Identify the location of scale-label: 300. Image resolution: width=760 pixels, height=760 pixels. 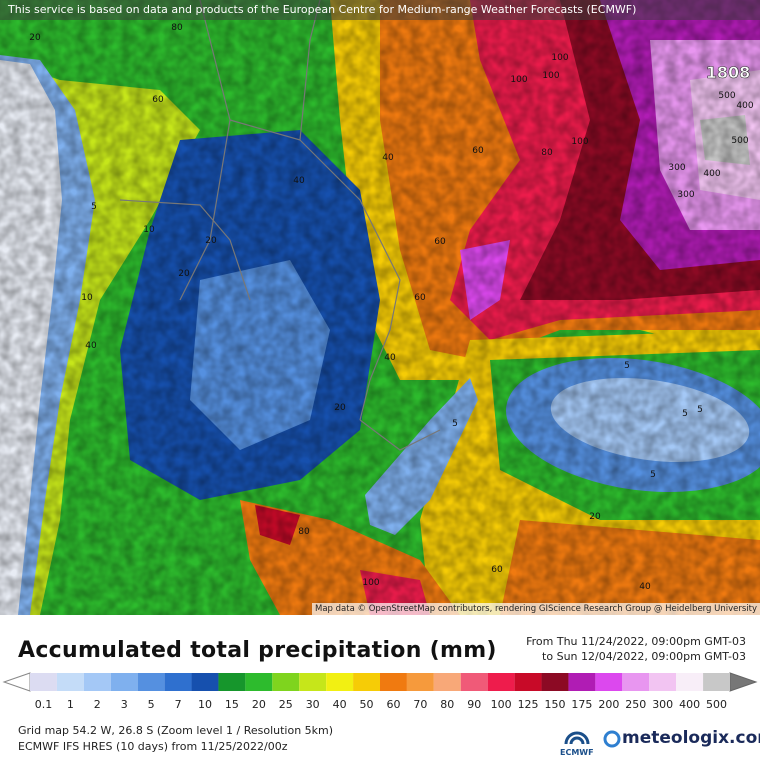
(662, 704).